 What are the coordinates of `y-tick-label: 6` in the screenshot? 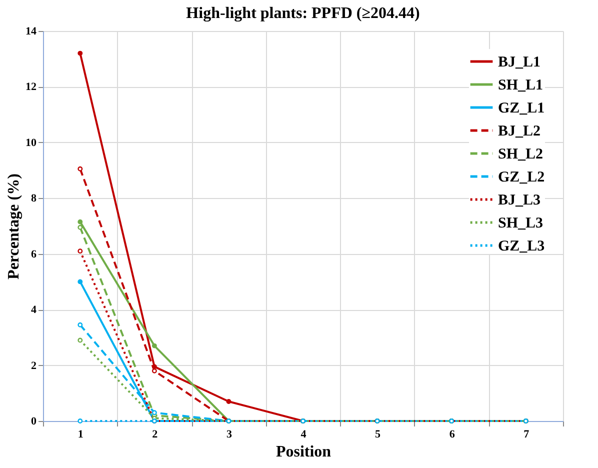 It's located at (34, 254).